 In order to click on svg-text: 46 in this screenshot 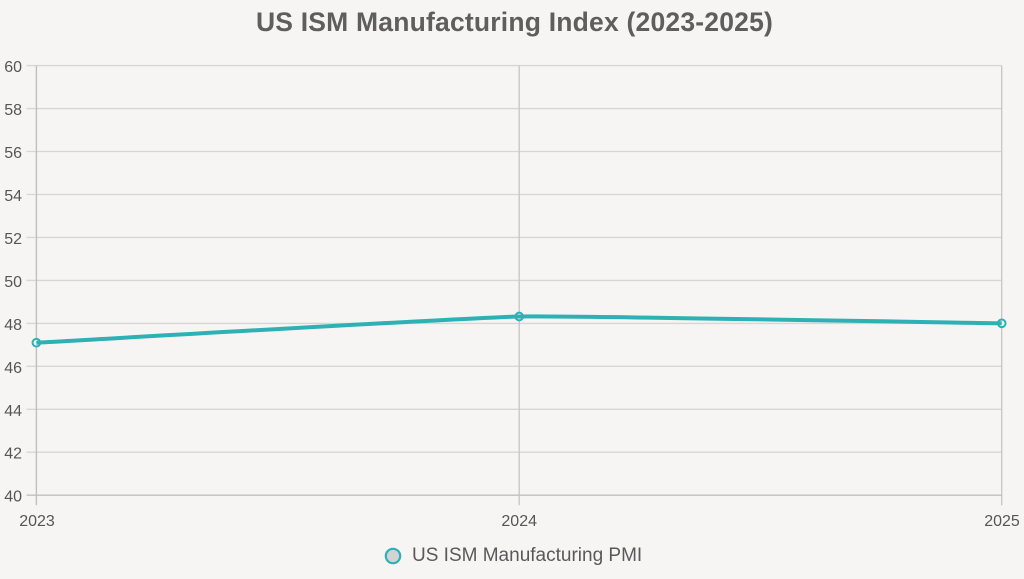, I will do `click(13, 368)`.